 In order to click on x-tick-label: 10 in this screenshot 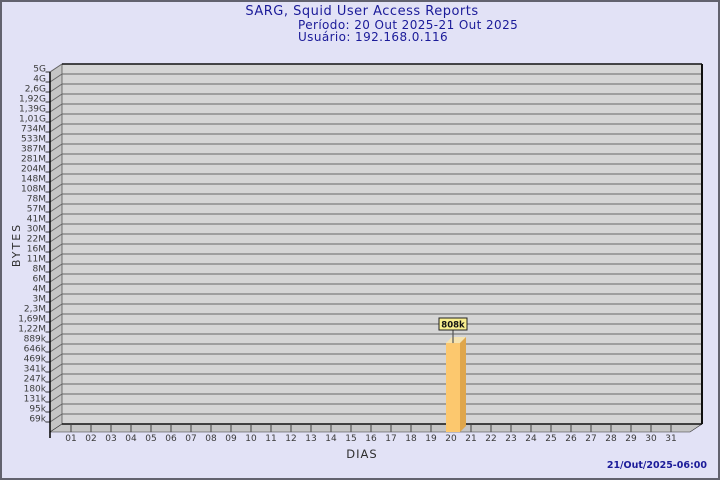, I will do `click(251, 439)`.